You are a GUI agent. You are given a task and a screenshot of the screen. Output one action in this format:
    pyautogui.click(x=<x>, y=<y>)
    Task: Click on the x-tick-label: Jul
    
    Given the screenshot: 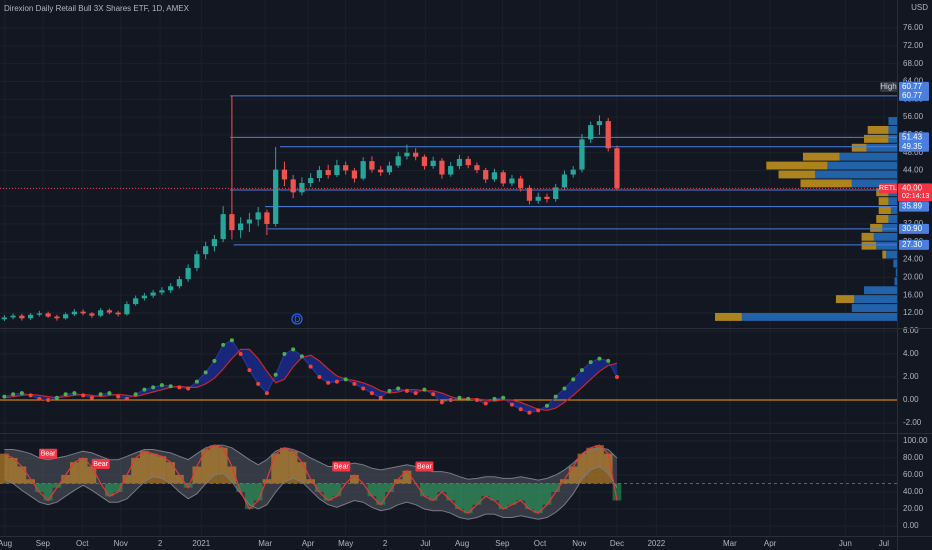 What is the action you would take?
    pyautogui.click(x=884, y=543)
    